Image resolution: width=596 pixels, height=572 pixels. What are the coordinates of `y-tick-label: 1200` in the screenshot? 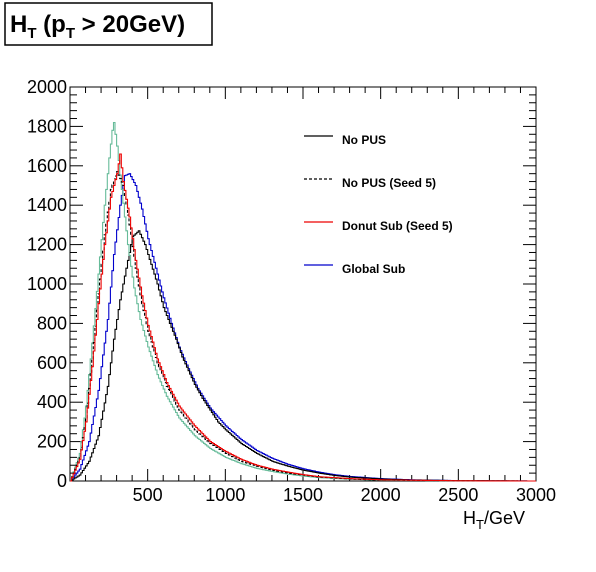 It's located at (47, 245).